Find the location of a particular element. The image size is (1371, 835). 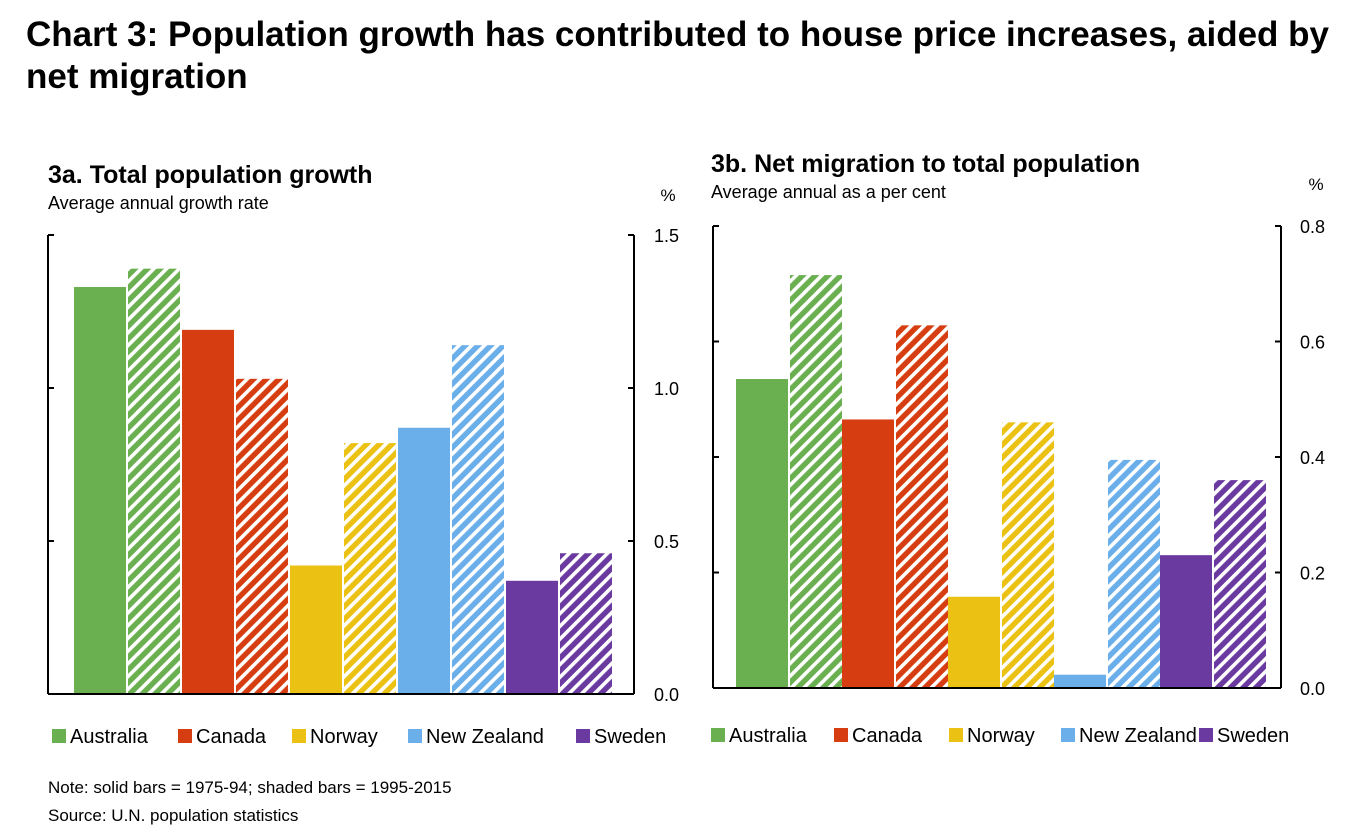

chart-title: 3a. Total population growth is located at coordinates (210, 175).